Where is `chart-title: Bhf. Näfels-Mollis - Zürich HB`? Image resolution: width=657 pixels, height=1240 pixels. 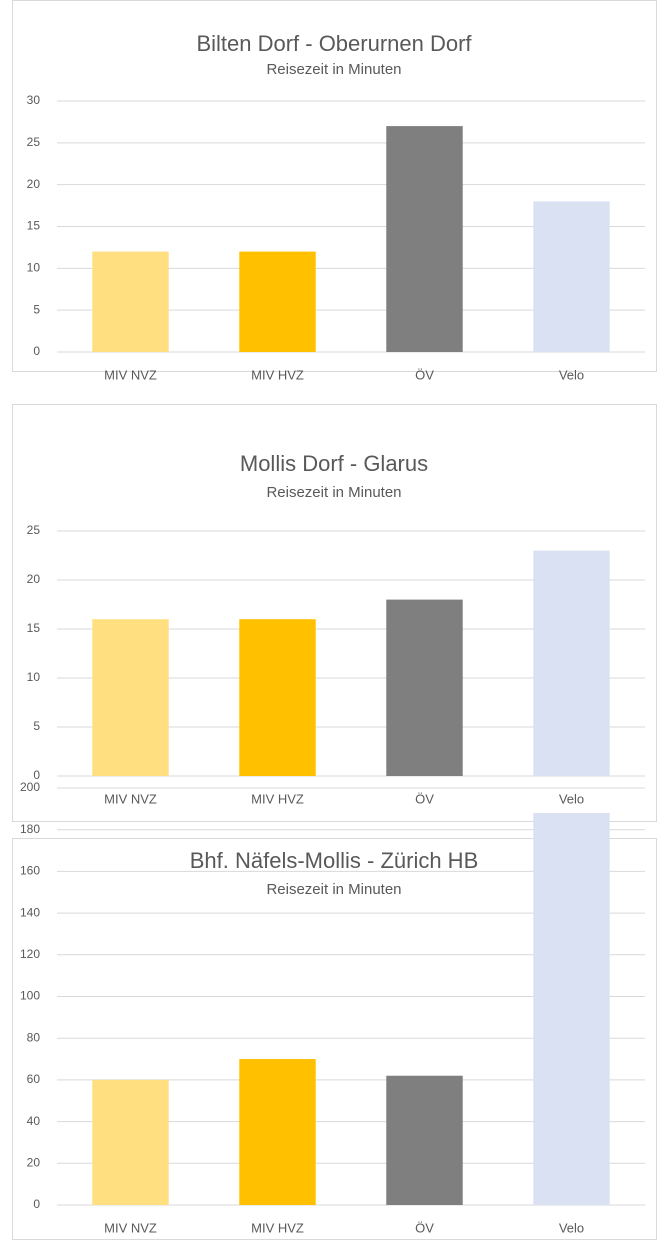
chart-title: Bhf. Näfels-Mollis - Zürich HB is located at coordinates (334, 860).